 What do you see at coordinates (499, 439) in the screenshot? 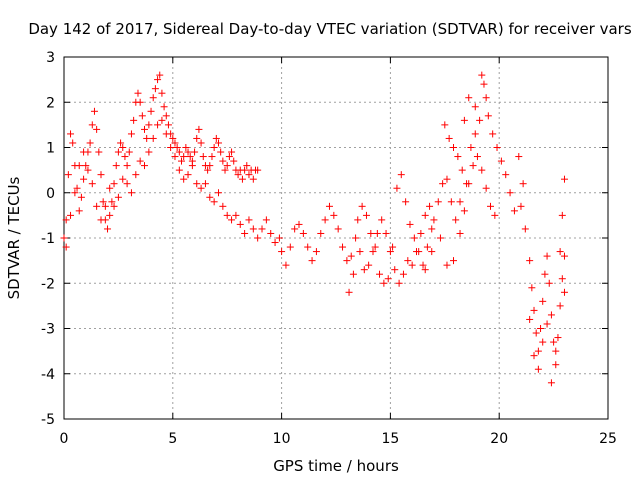
I see `x-tick-label: 20` at bounding box center [499, 439].